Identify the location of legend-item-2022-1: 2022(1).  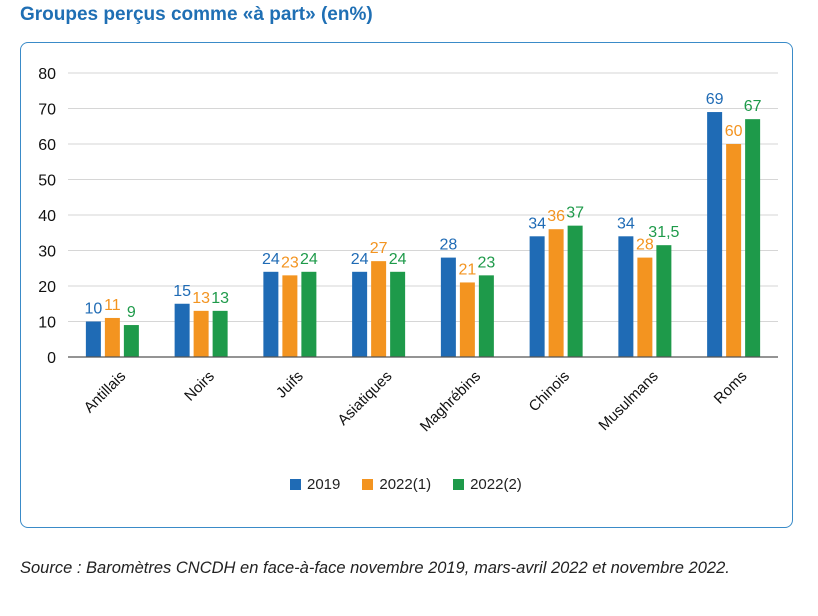
(396, 484).